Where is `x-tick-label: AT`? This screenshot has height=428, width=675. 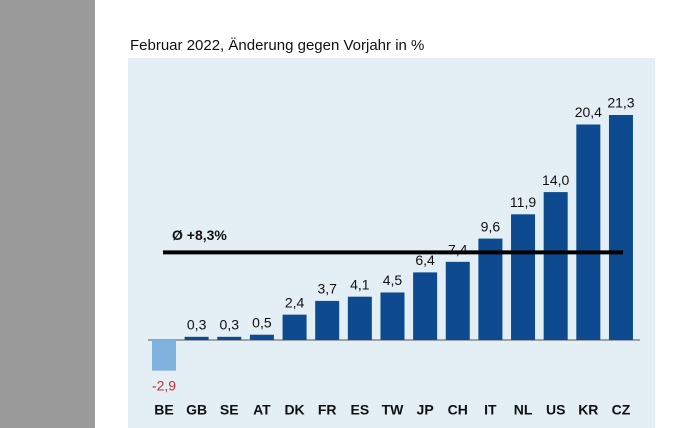
x-tick-label: AT is located at coordinates (262, 410).